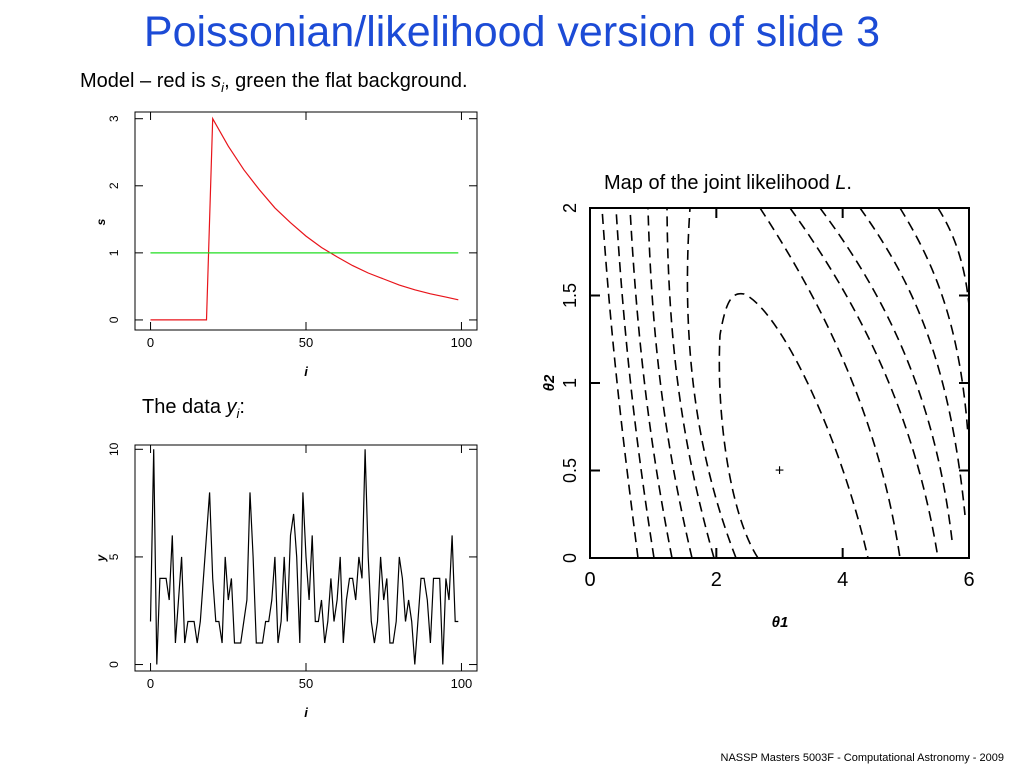 Image resolution: width=1024 pixels, height=768 pixels. Describe the element at coordinates (968, 580) in the screenshot. I see `x-tick-label: 6` at that location.